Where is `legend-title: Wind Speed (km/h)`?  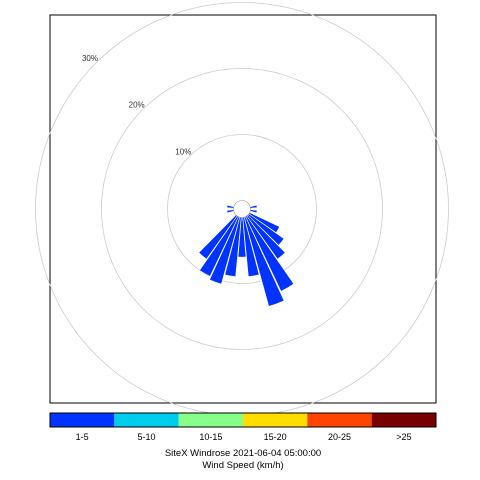
legend-title: Wind Speed (km/h) is located at coordinates (242, 465).